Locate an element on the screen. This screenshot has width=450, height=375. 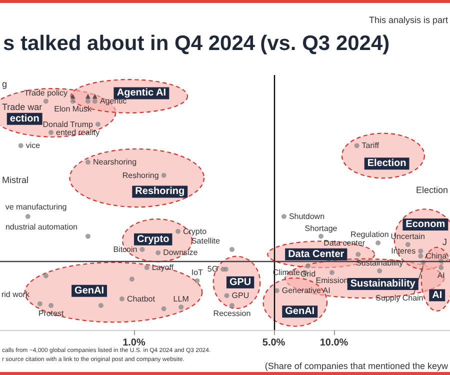
annotation: J is located at coordinates (444, 242).